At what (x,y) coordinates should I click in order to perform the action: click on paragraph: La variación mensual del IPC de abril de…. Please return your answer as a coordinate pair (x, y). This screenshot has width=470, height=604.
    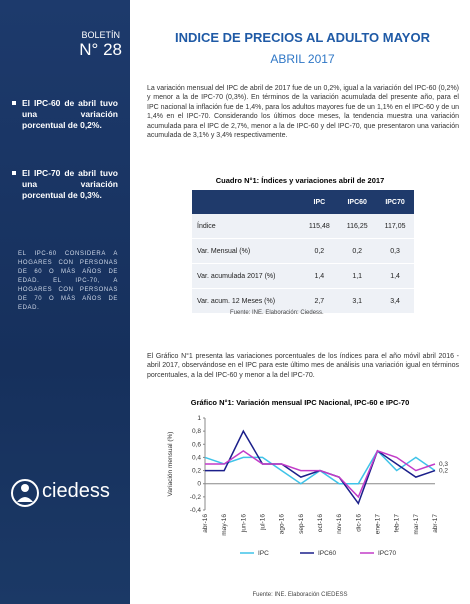
    Looking at the image, I should click on (303, 112).